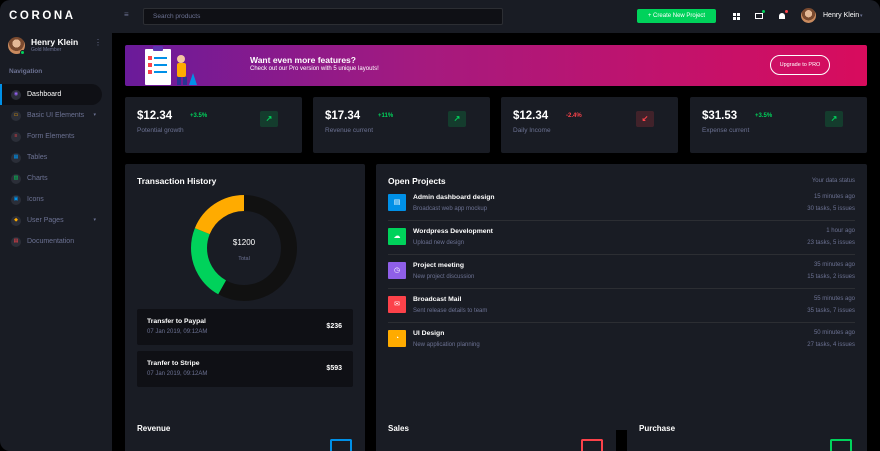 This screenshot has width=880, height=451. Describe the element at coordinates (213, 125) in the screenshot. I see `stat-card-potential-growth: $12.34 +3.5% Potential growth ↗` at that location.